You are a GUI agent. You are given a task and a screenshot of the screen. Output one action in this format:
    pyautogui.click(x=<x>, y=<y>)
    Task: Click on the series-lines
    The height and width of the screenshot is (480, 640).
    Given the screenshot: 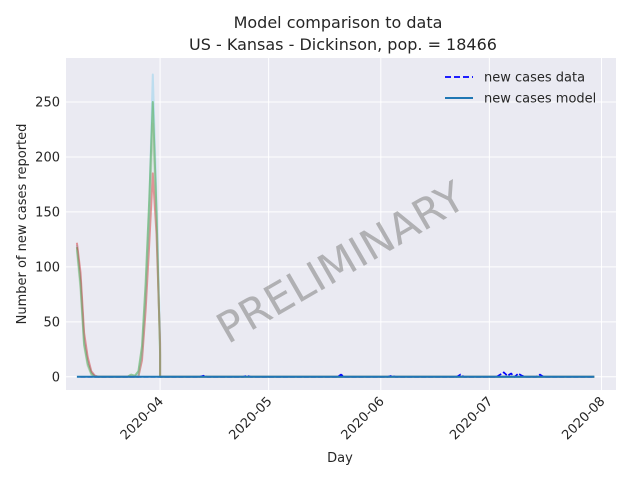 What is the action you would take?
    pyautogui.click(x=335, y=374)
    